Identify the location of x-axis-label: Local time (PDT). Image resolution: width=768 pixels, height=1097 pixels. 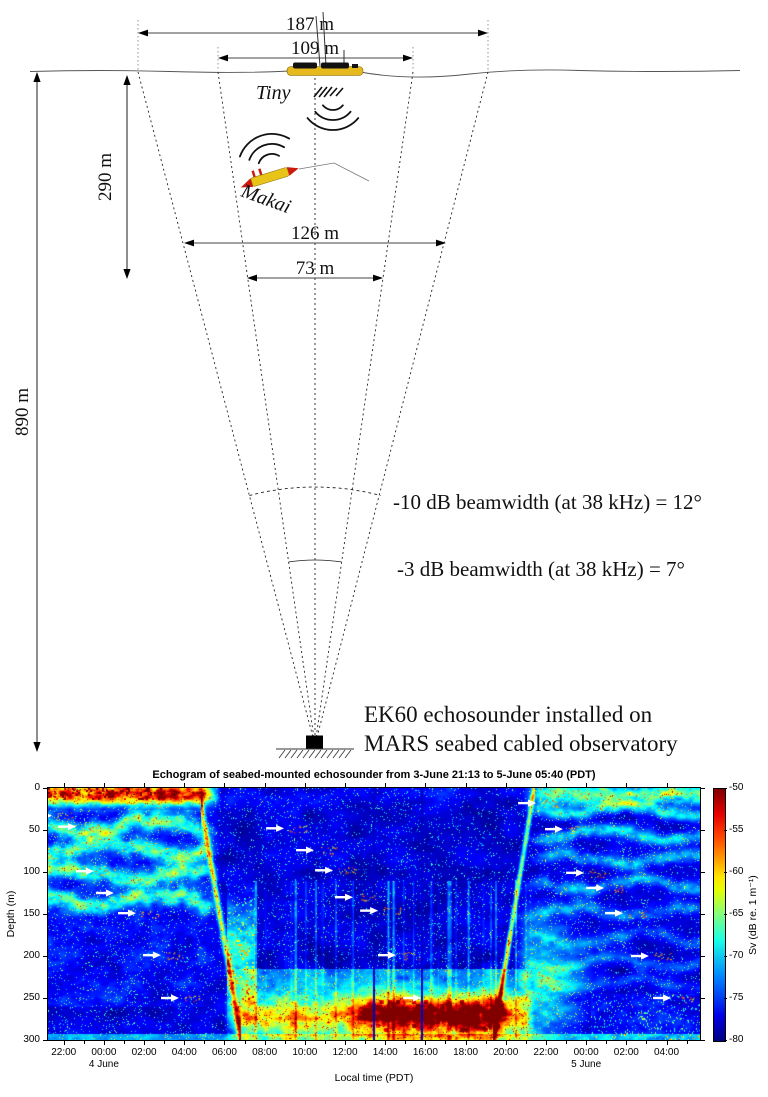
(374, 1078).